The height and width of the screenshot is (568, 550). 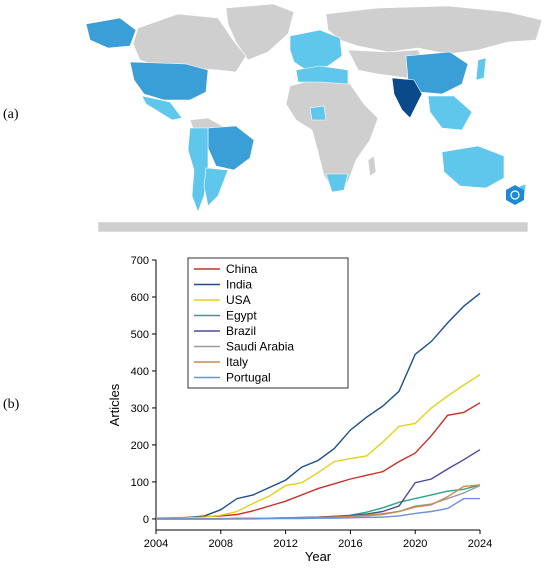 What do you see at coordinates (332, 134) in the screenshot?
I see `region-africa` at bounding box center [332, 134].